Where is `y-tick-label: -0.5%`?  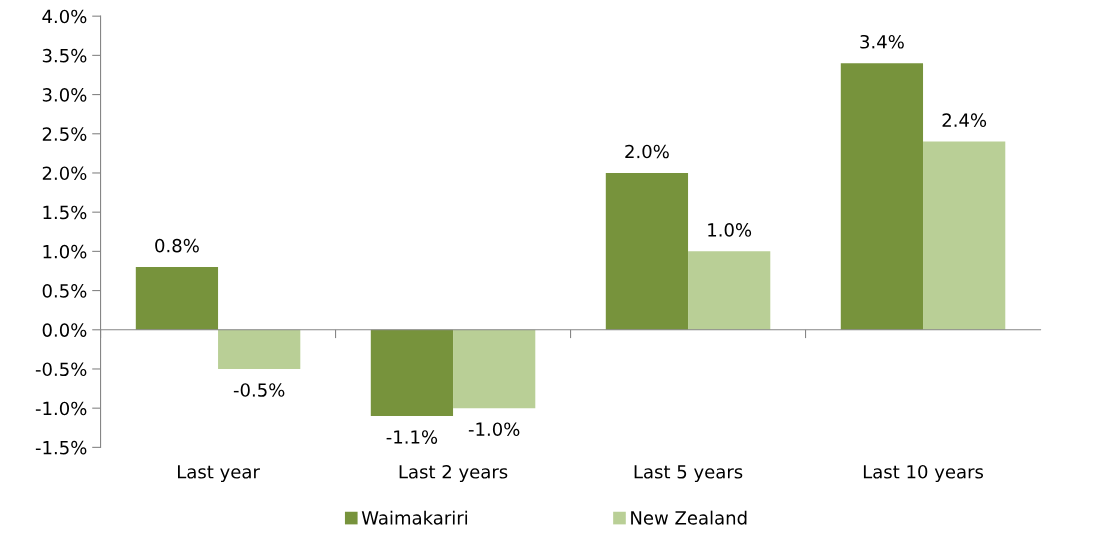
y-tick-label: -0.5% is located at coordinates (61, 369).